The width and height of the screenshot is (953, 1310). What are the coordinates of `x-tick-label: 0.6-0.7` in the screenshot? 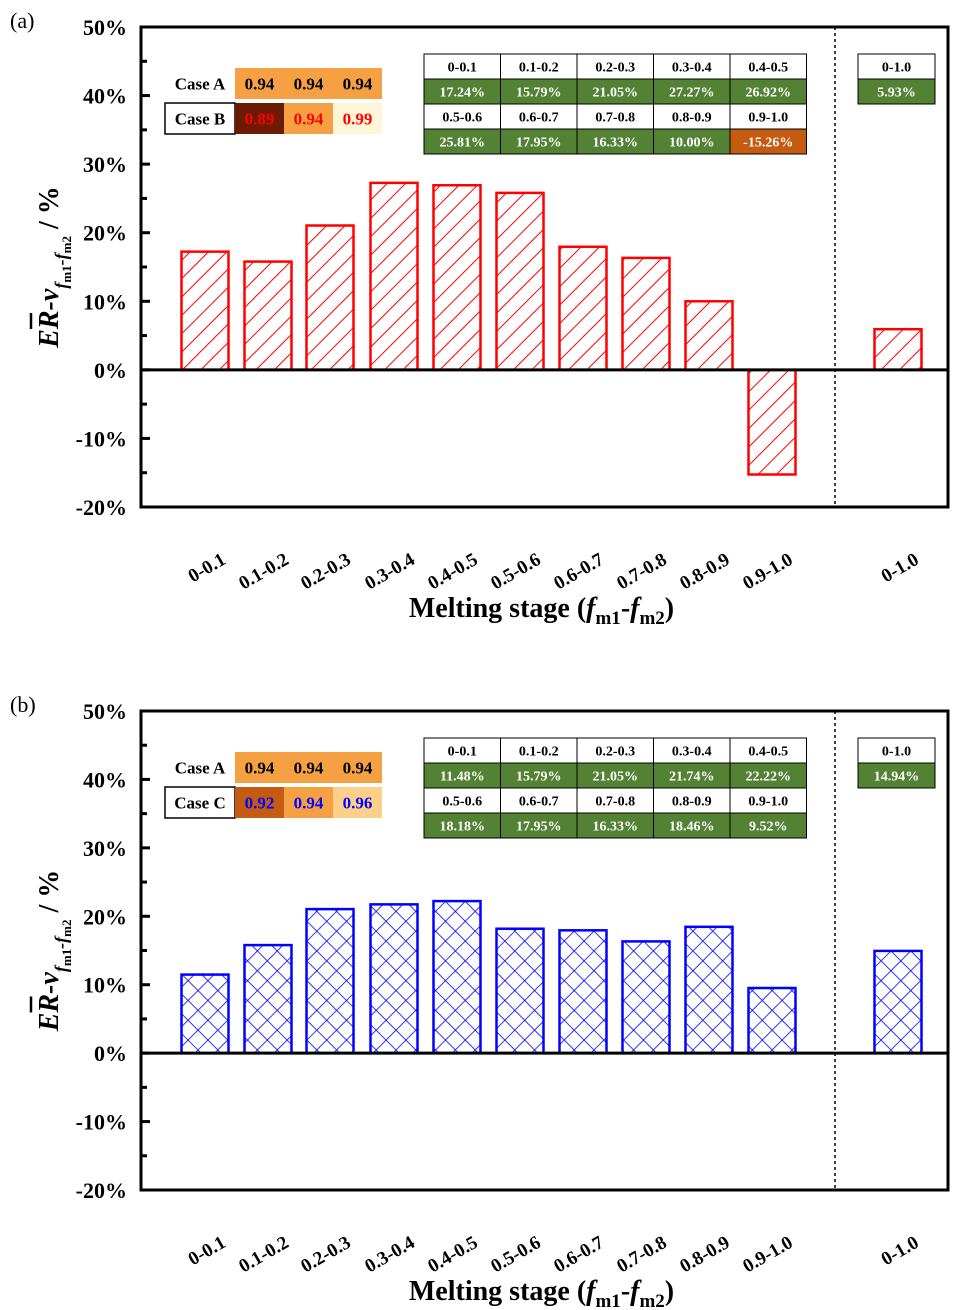 It's located at (579, 571).